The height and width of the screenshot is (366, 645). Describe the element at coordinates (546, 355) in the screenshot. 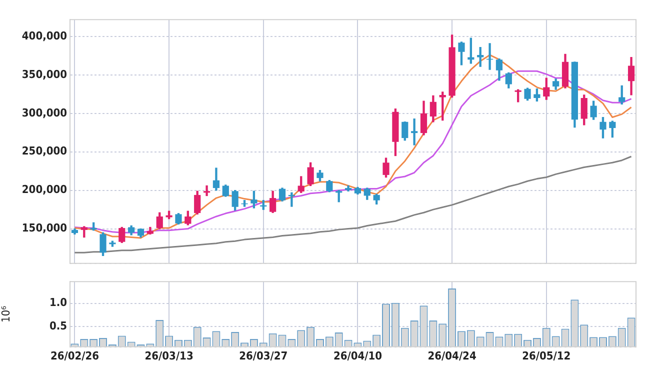

I see `x-tick-label: 26/05/12` at that location.